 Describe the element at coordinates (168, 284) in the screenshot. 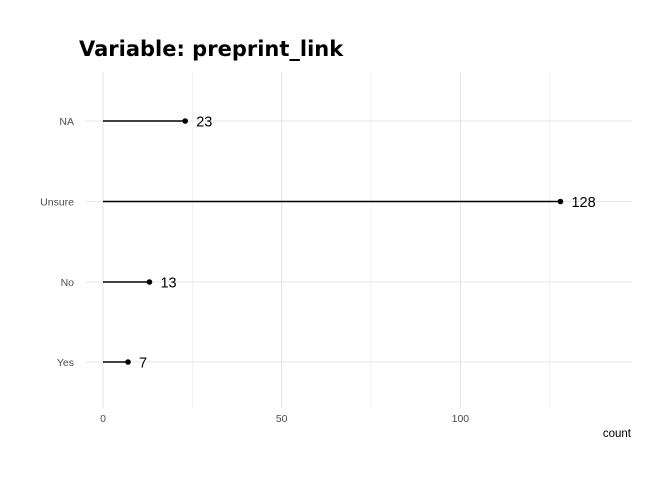

I see `data-label: 13` at that location.